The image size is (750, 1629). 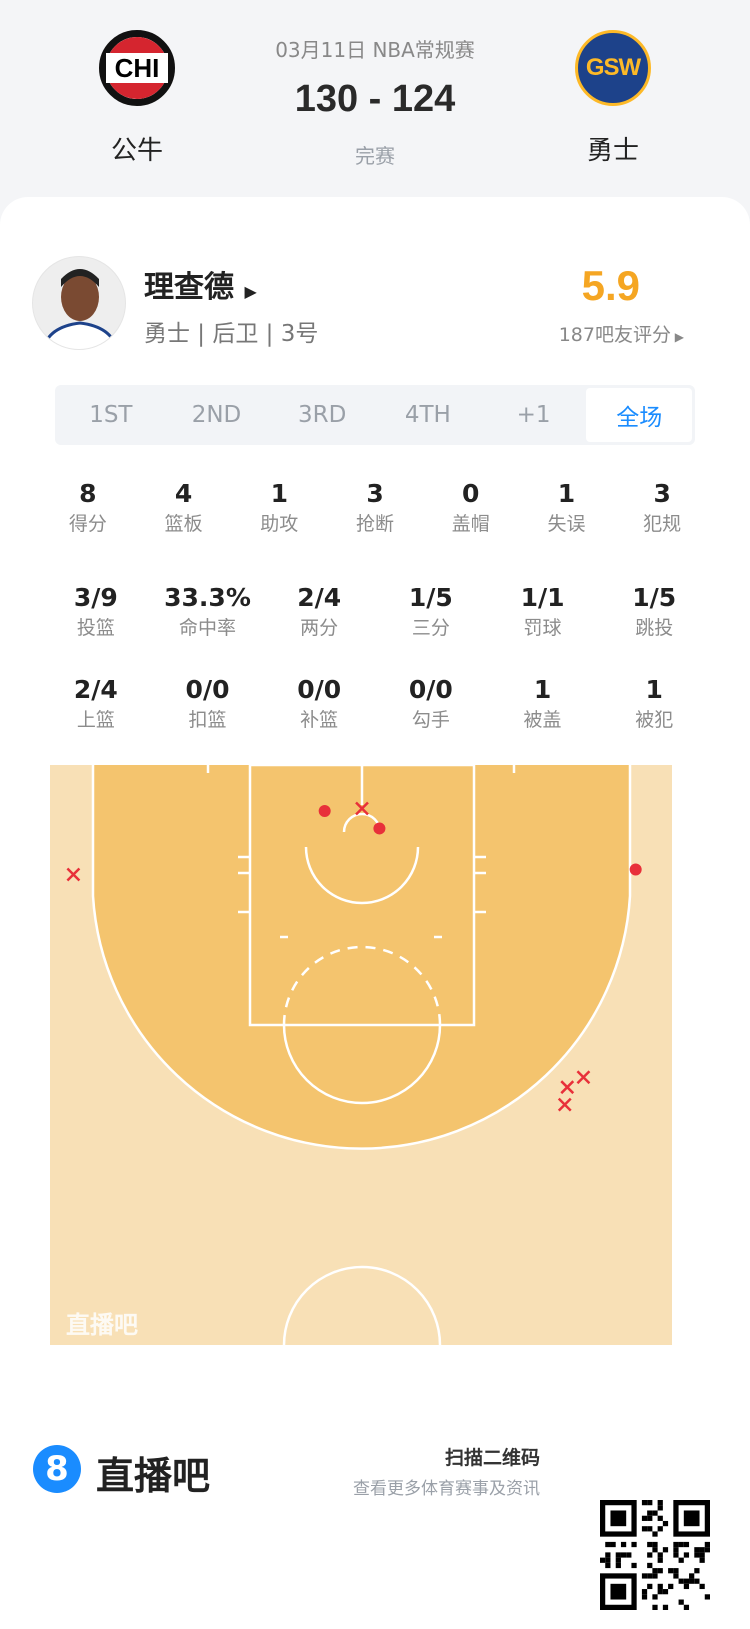 What do you see at coordinates (375, 415) in the screenshot?
I see `period-tabs: 1ST 2ND 3RD 4TH +1 全场` at bounding box center [375, 415].